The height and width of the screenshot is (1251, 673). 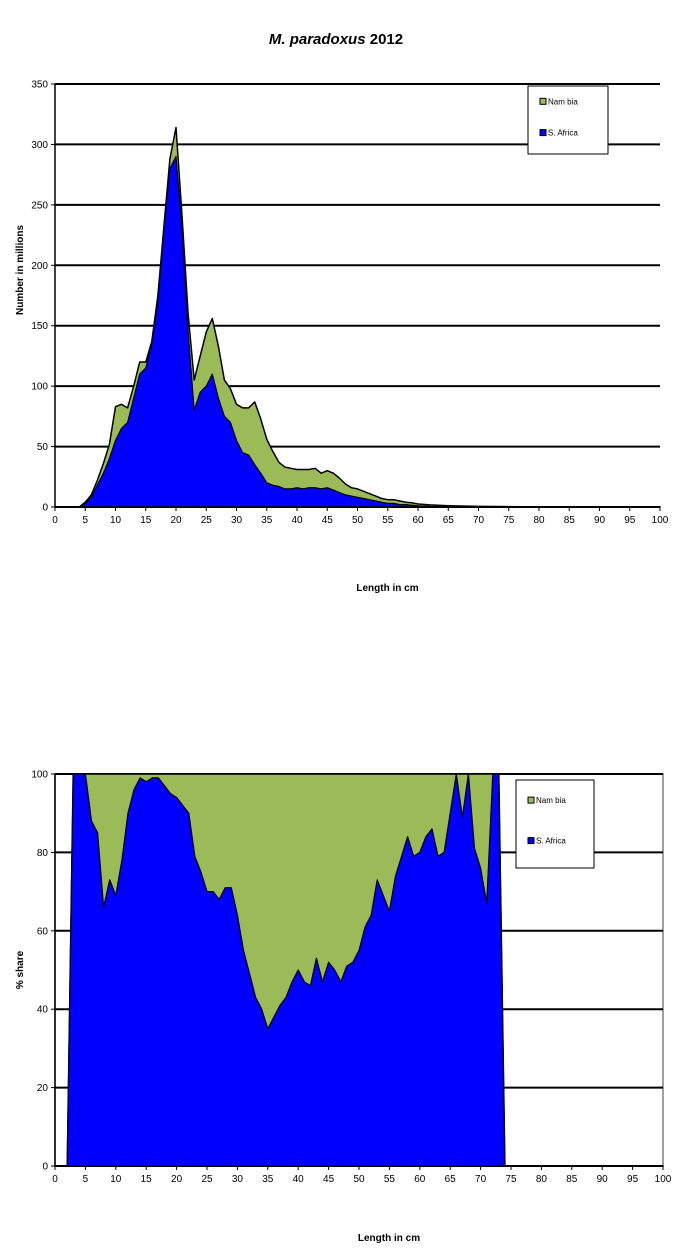 I want to click on title-year: 2012, so click(x=386, y=39).